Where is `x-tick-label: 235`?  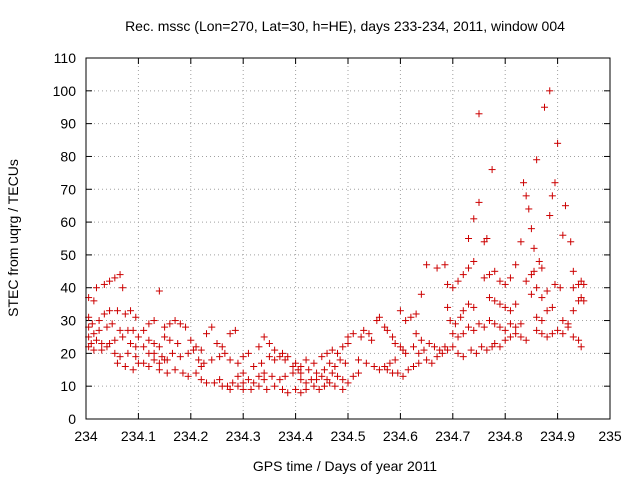 x-tick-label: 235 is located at coordinates (610, 436).